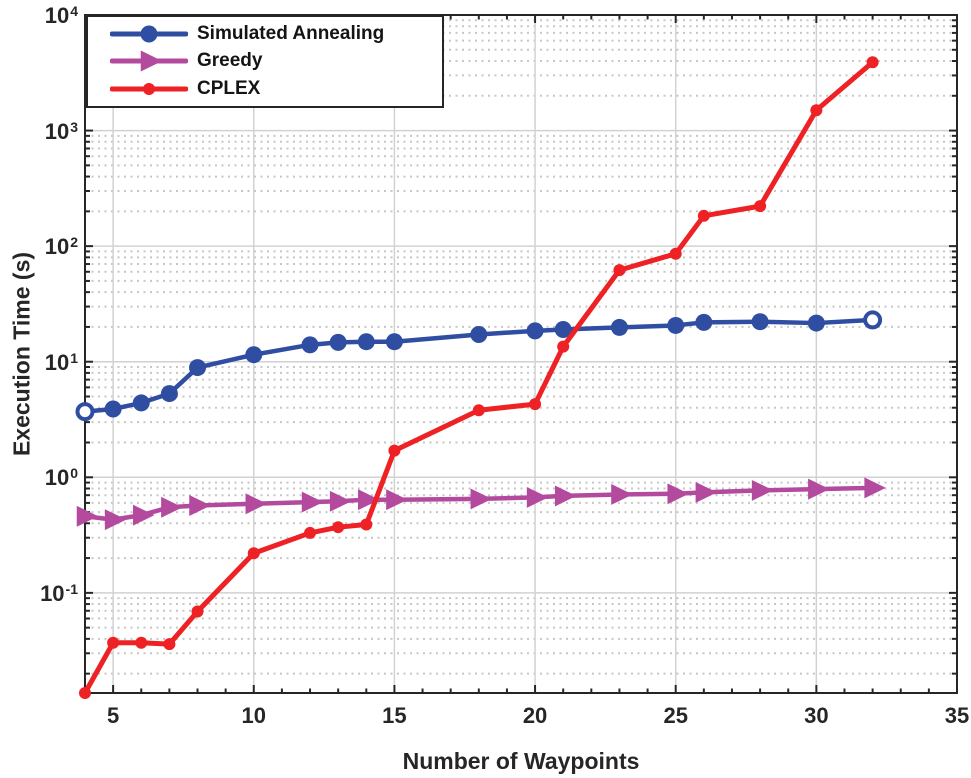 The width and height of the screenshot is (971, 778). What do you see at coordinates (291, 33) in the screenshot?
I see `legend-label-simulated-annealing: Simulated Annealing` at bounding box center [291, 33].